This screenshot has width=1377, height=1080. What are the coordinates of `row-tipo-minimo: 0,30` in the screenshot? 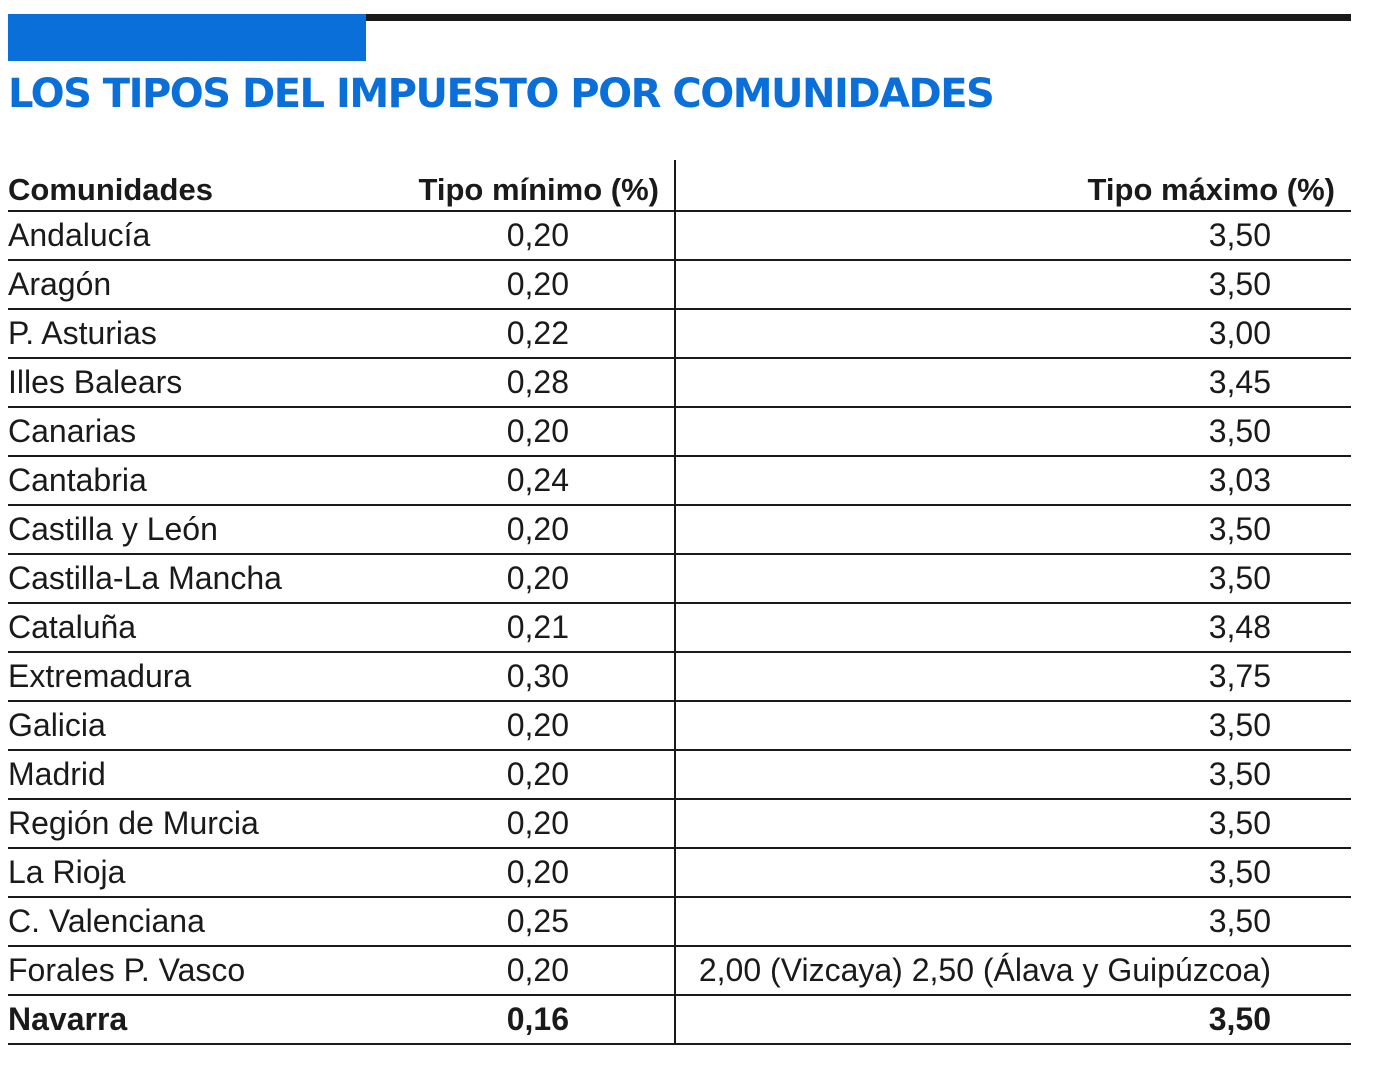 It's located at (531, 677).